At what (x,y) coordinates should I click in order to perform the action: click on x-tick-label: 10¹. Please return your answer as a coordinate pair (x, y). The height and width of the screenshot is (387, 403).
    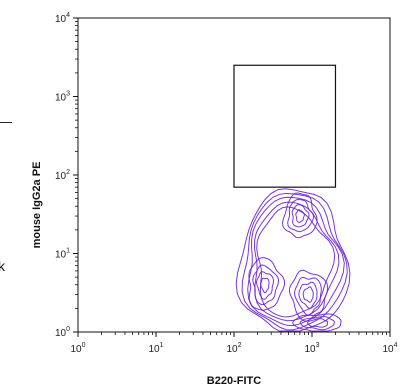
    Looking at the image, I should click on (155, 348).